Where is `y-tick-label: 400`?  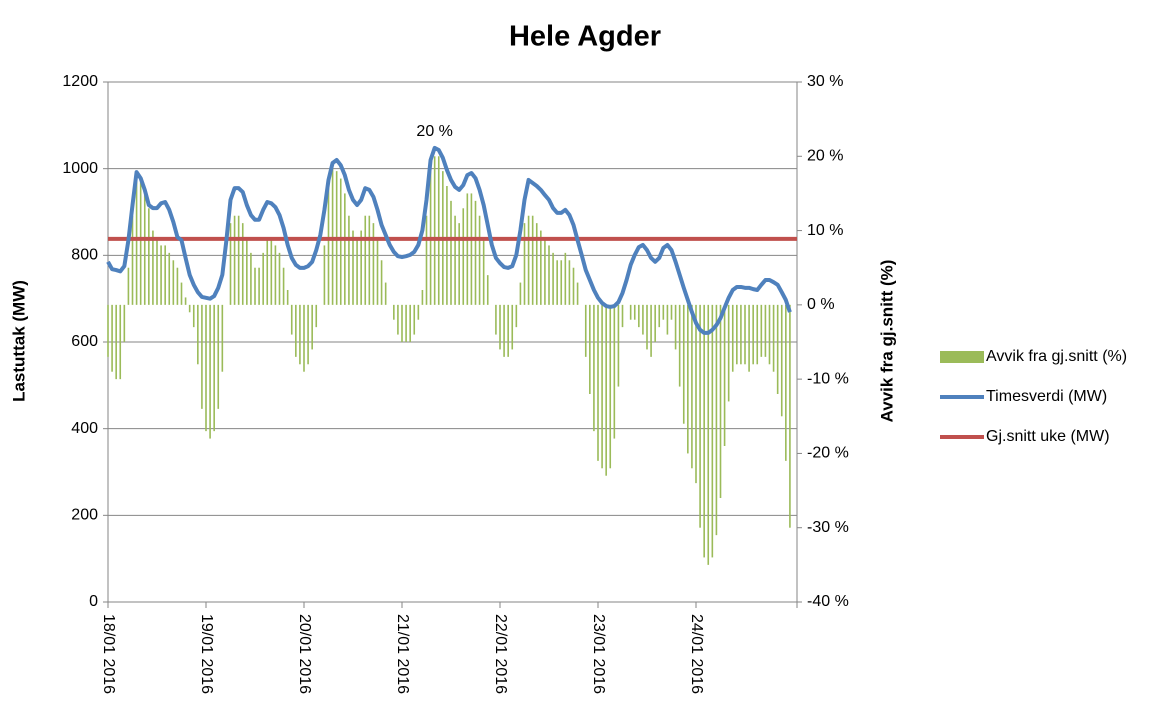 y-tick-label: 400 is located at coordinates (84, 428).